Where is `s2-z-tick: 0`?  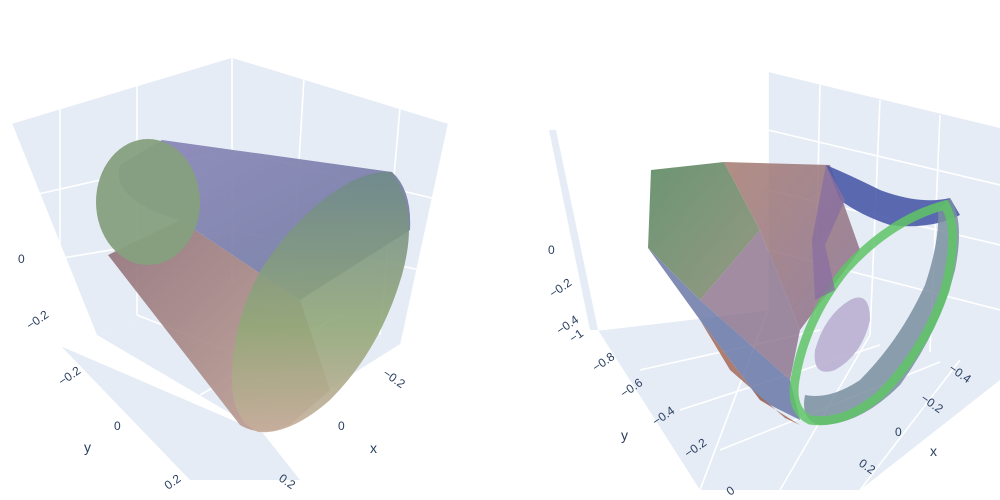
s2-z-tick: 0 is located at coordinates (551, 250).